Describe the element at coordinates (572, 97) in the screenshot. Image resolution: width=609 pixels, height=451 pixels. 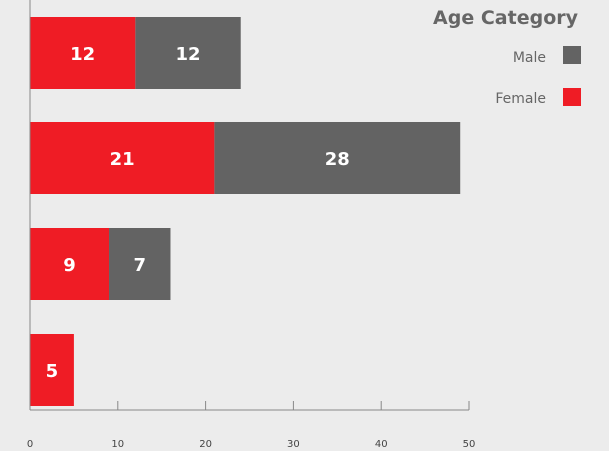
I see `legend-swatch-female` at that location.